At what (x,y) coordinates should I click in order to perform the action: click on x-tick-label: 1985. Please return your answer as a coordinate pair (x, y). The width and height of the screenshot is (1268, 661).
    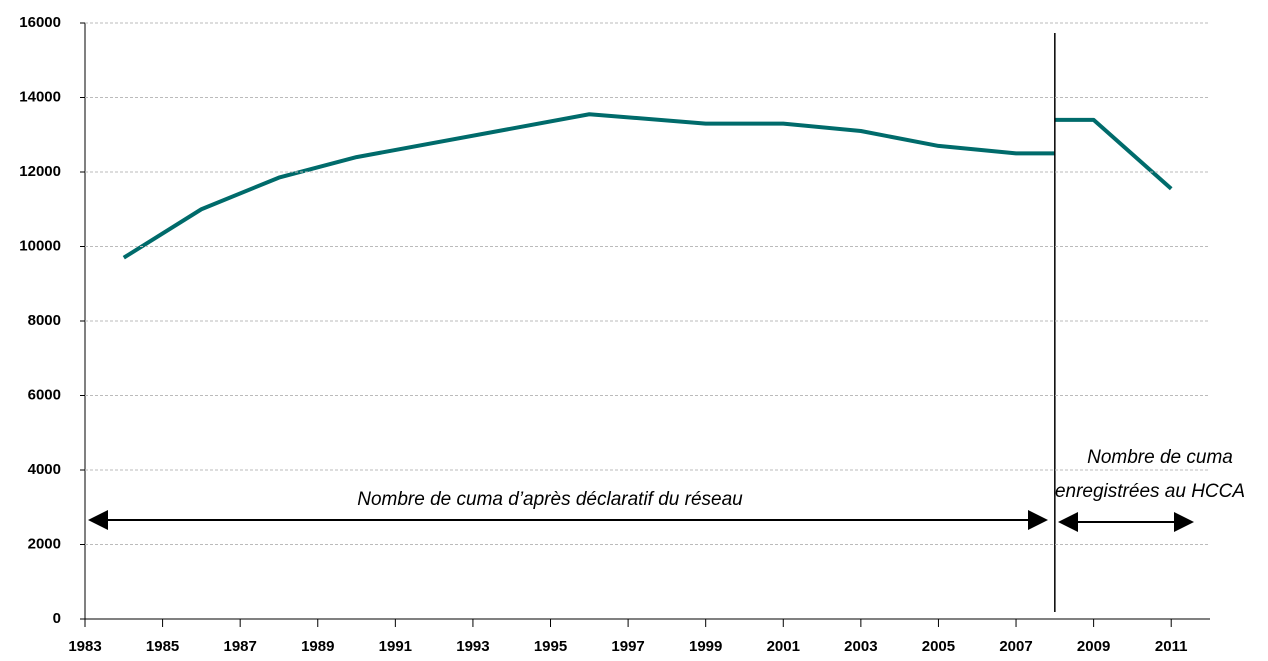
    Looking at the image, I should click on (162, 646).